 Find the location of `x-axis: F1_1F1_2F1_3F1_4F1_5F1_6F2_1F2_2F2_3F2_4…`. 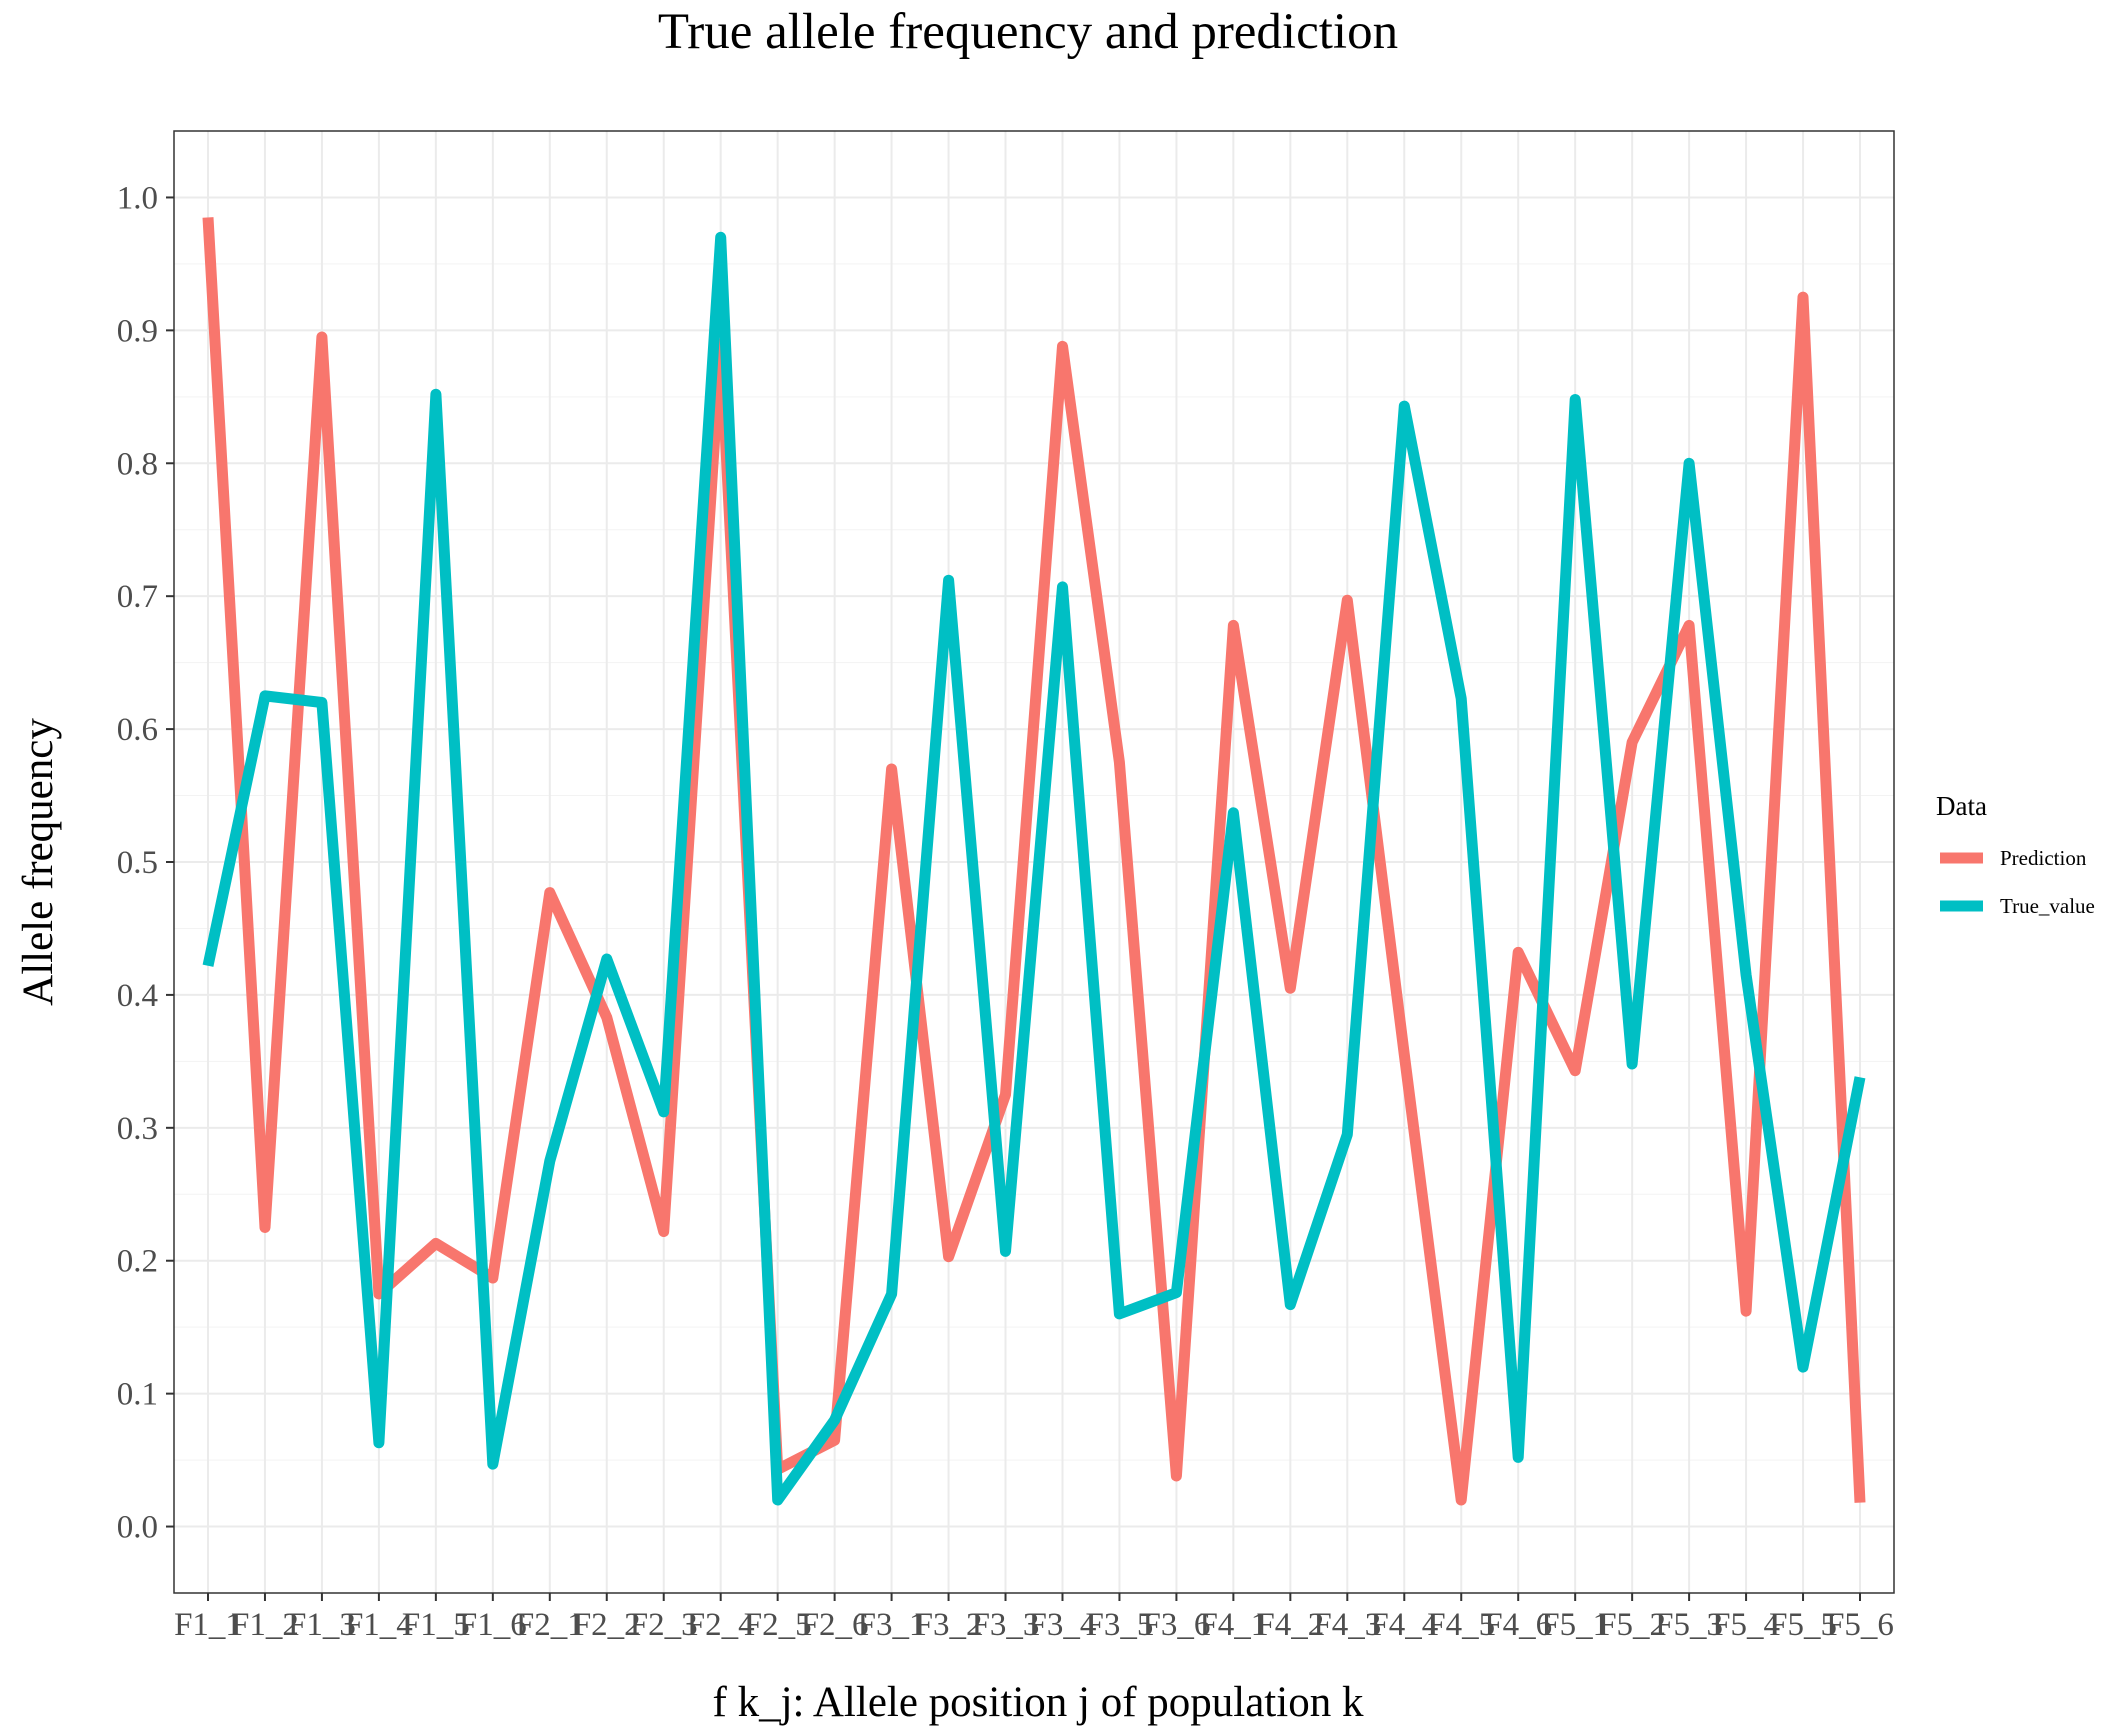

x-axis: F1_1F1_2F1_3F1_4F1_5F1_6F2_1F2_2F2_3F2_4… is located at coordinates (1034, 1618).